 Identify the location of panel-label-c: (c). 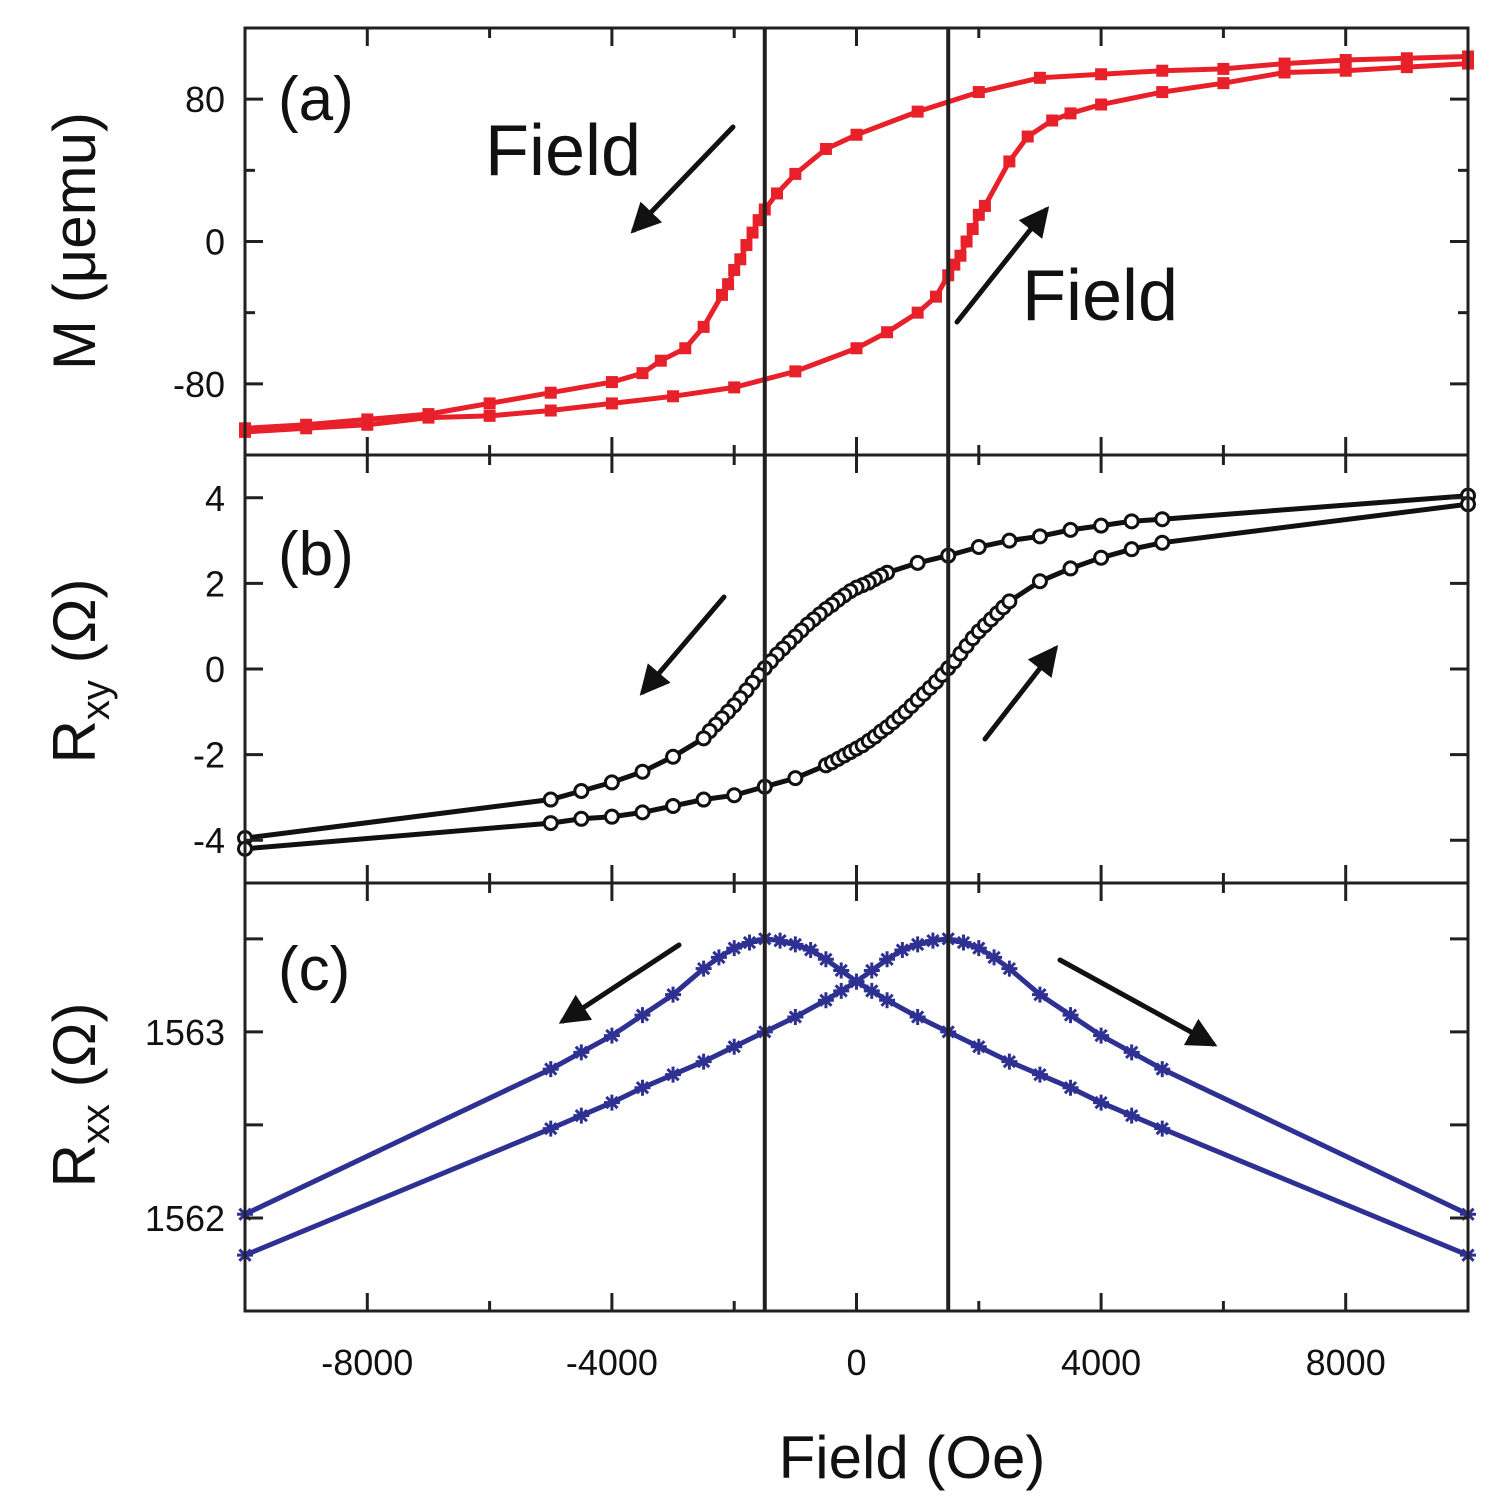
(314, 969).